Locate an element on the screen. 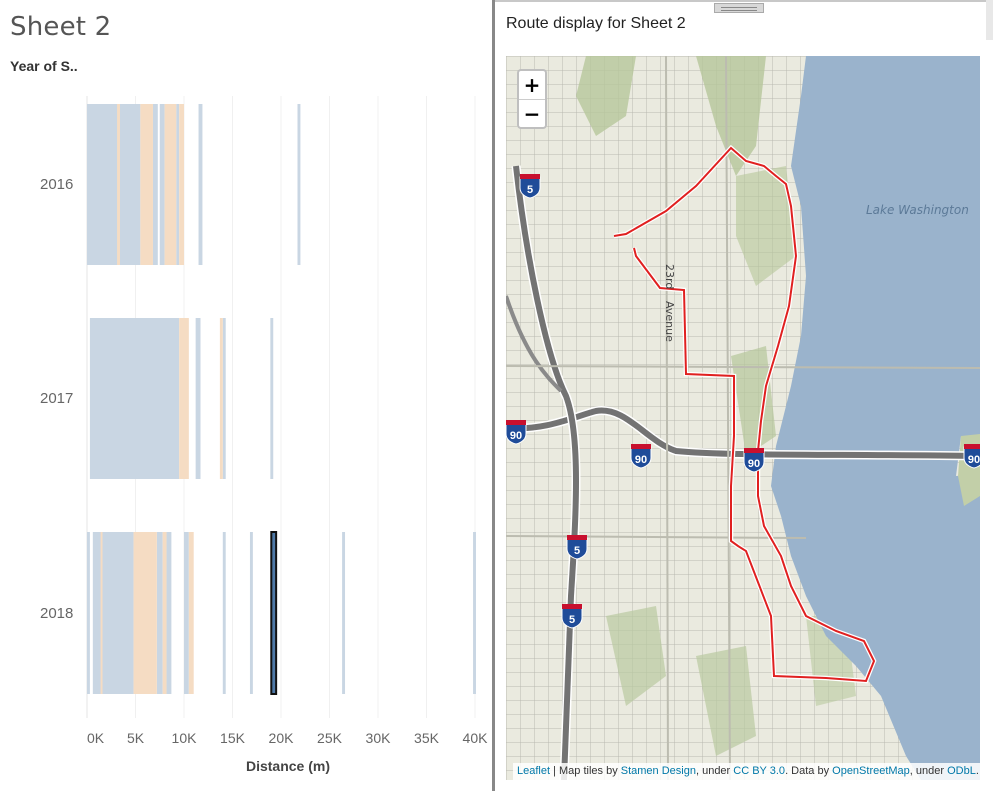 The image size is (993, 791). x-tick-label: 5K is located at coordinates (136, 738).